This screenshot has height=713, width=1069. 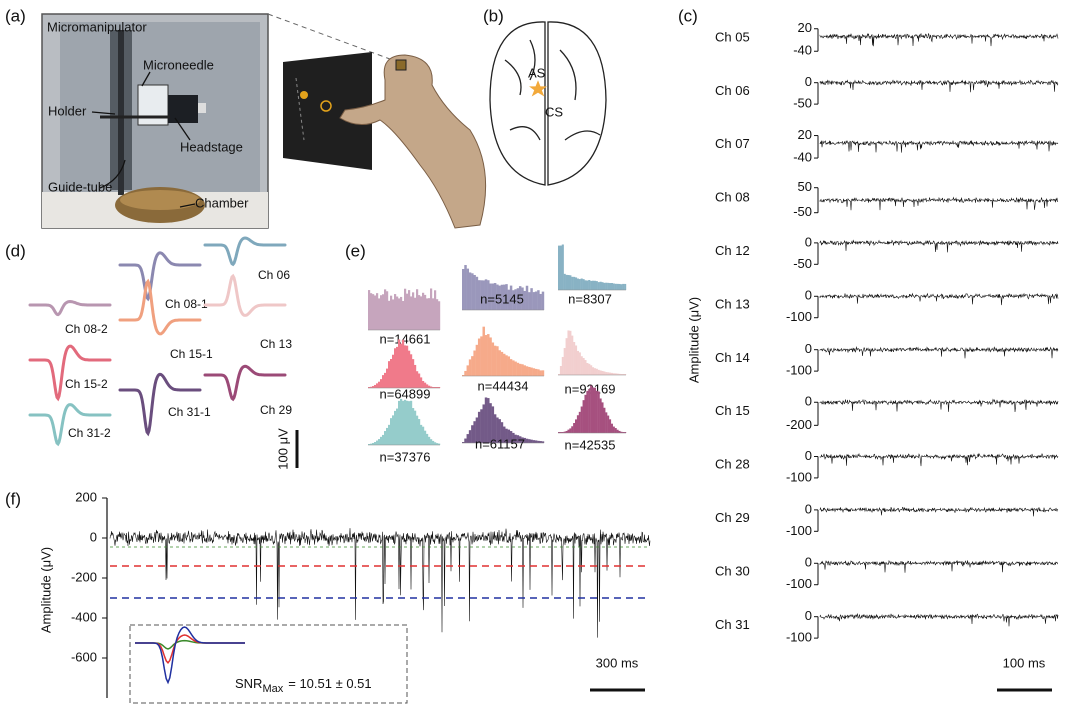 What do you see at coordinates (732, 570) in the screenshot?
I see `channel-name: Ch 30` at bounding box center [732, 570].